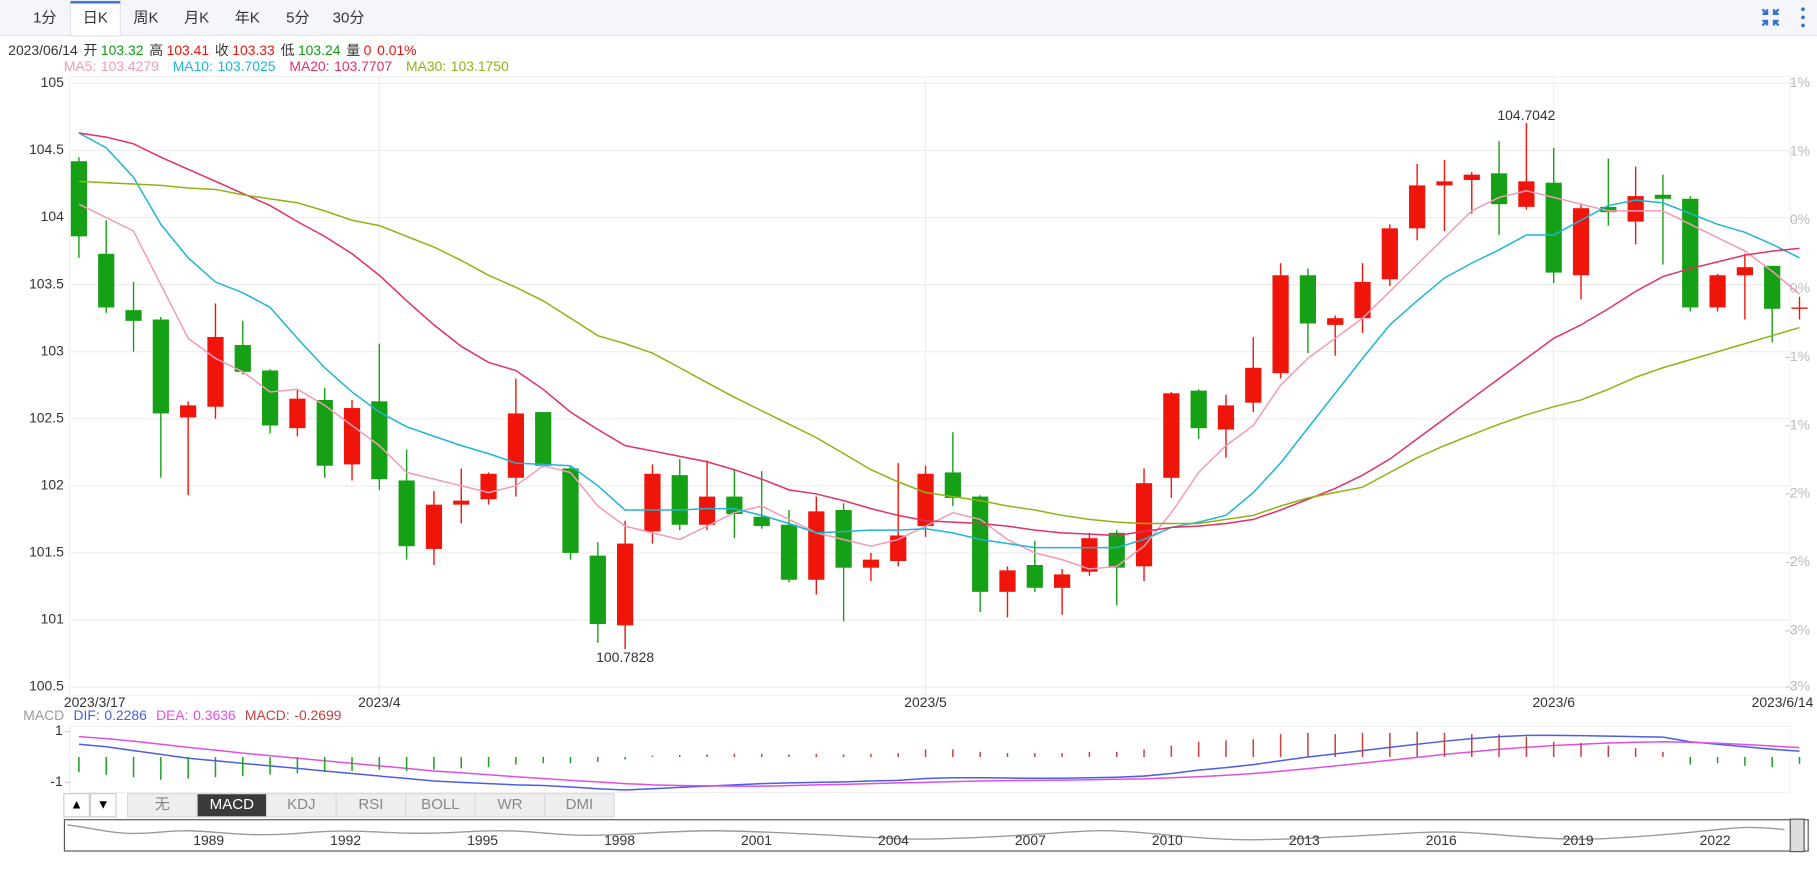 The image size is (1817, 891). Describe the element at coordinates (222, 50) in the screenshot. I see `info-label: 收` at that location.